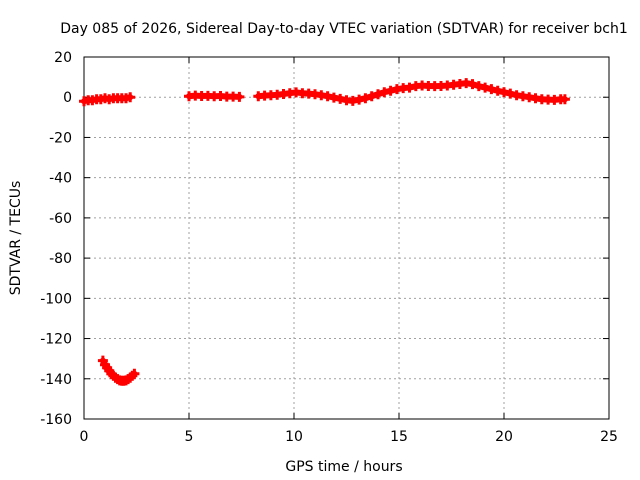  Describe the element at coordinates (504, 437) in the screenshot. I see `x-tick-label: 20` at that location.